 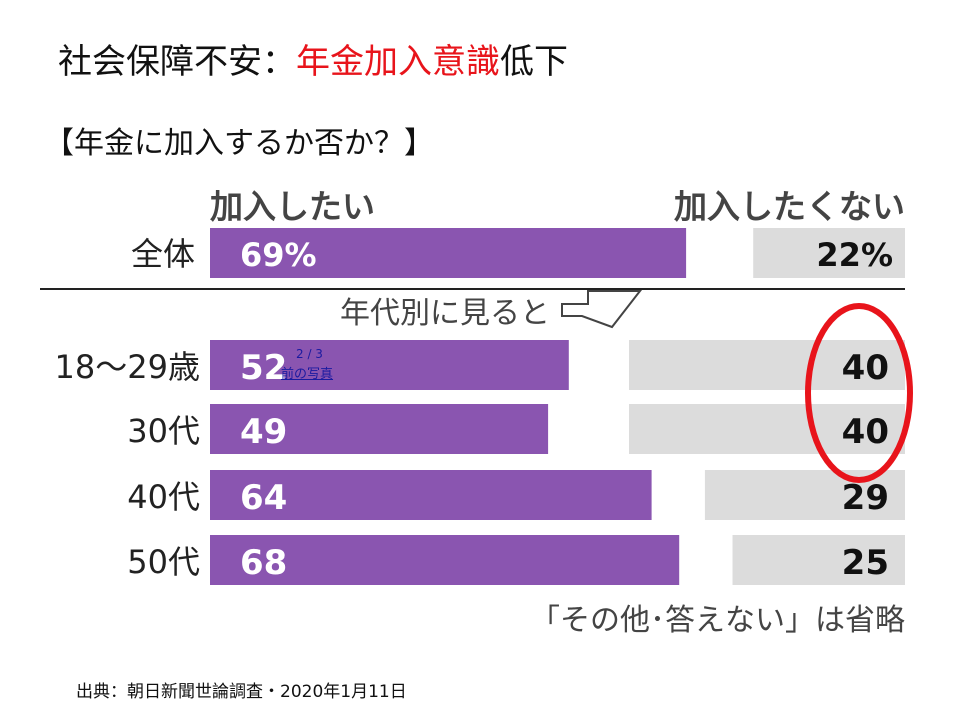 I want to click on category-label: 全体, so click(x=163, y=254).